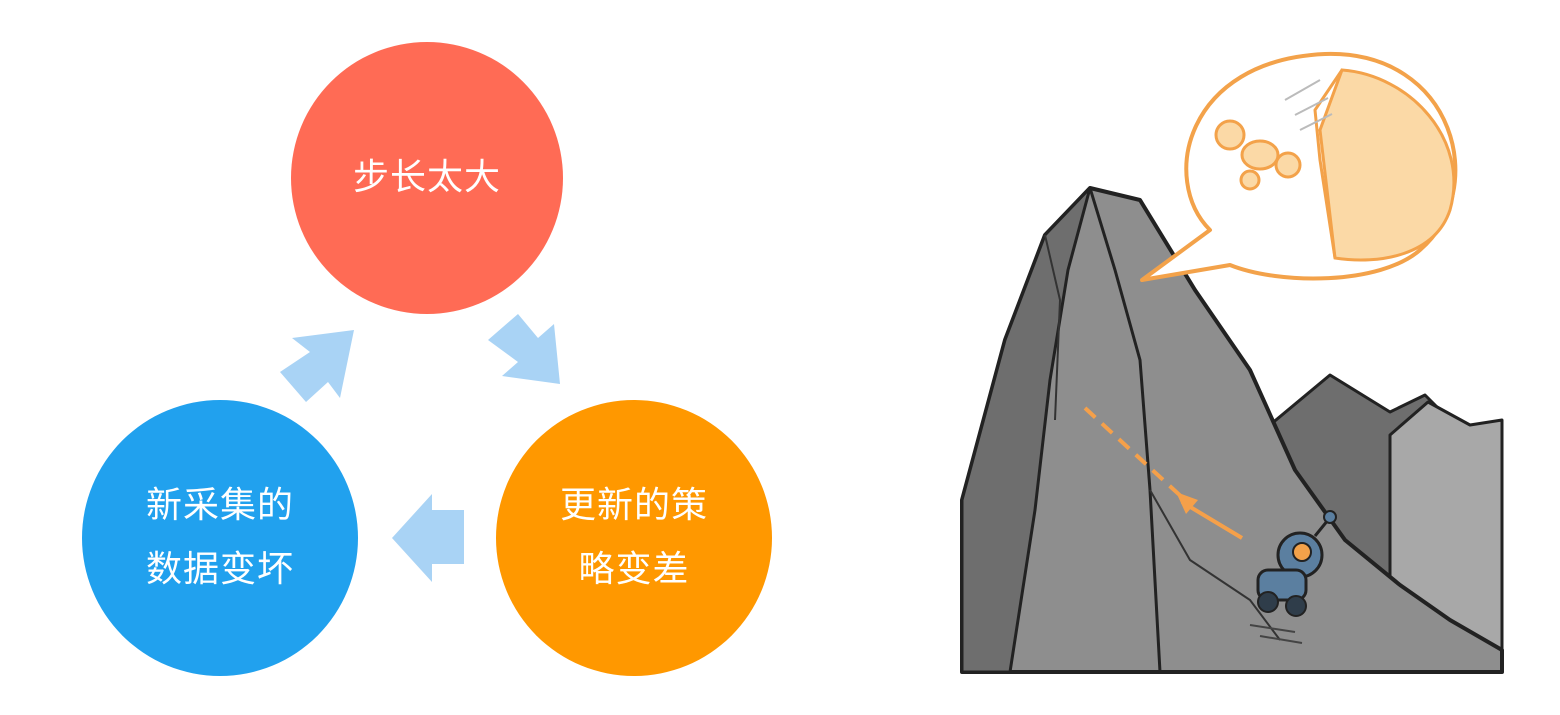  I want to click on node-data-worse-line-1: 新采集的, so click(219, 505).